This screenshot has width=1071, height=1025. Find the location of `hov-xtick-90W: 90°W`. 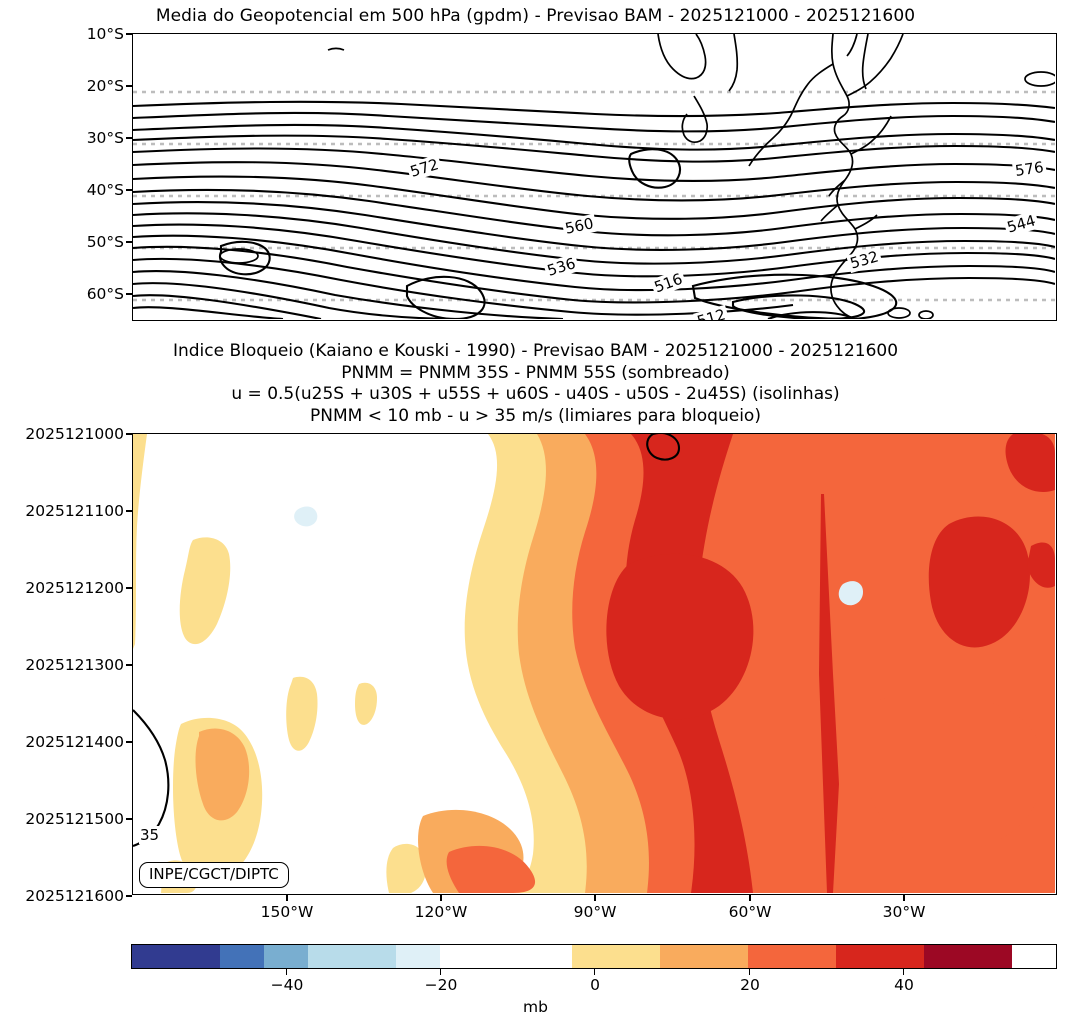

hov-xtick-90W: 90°W is located at coordinates (595, 912).